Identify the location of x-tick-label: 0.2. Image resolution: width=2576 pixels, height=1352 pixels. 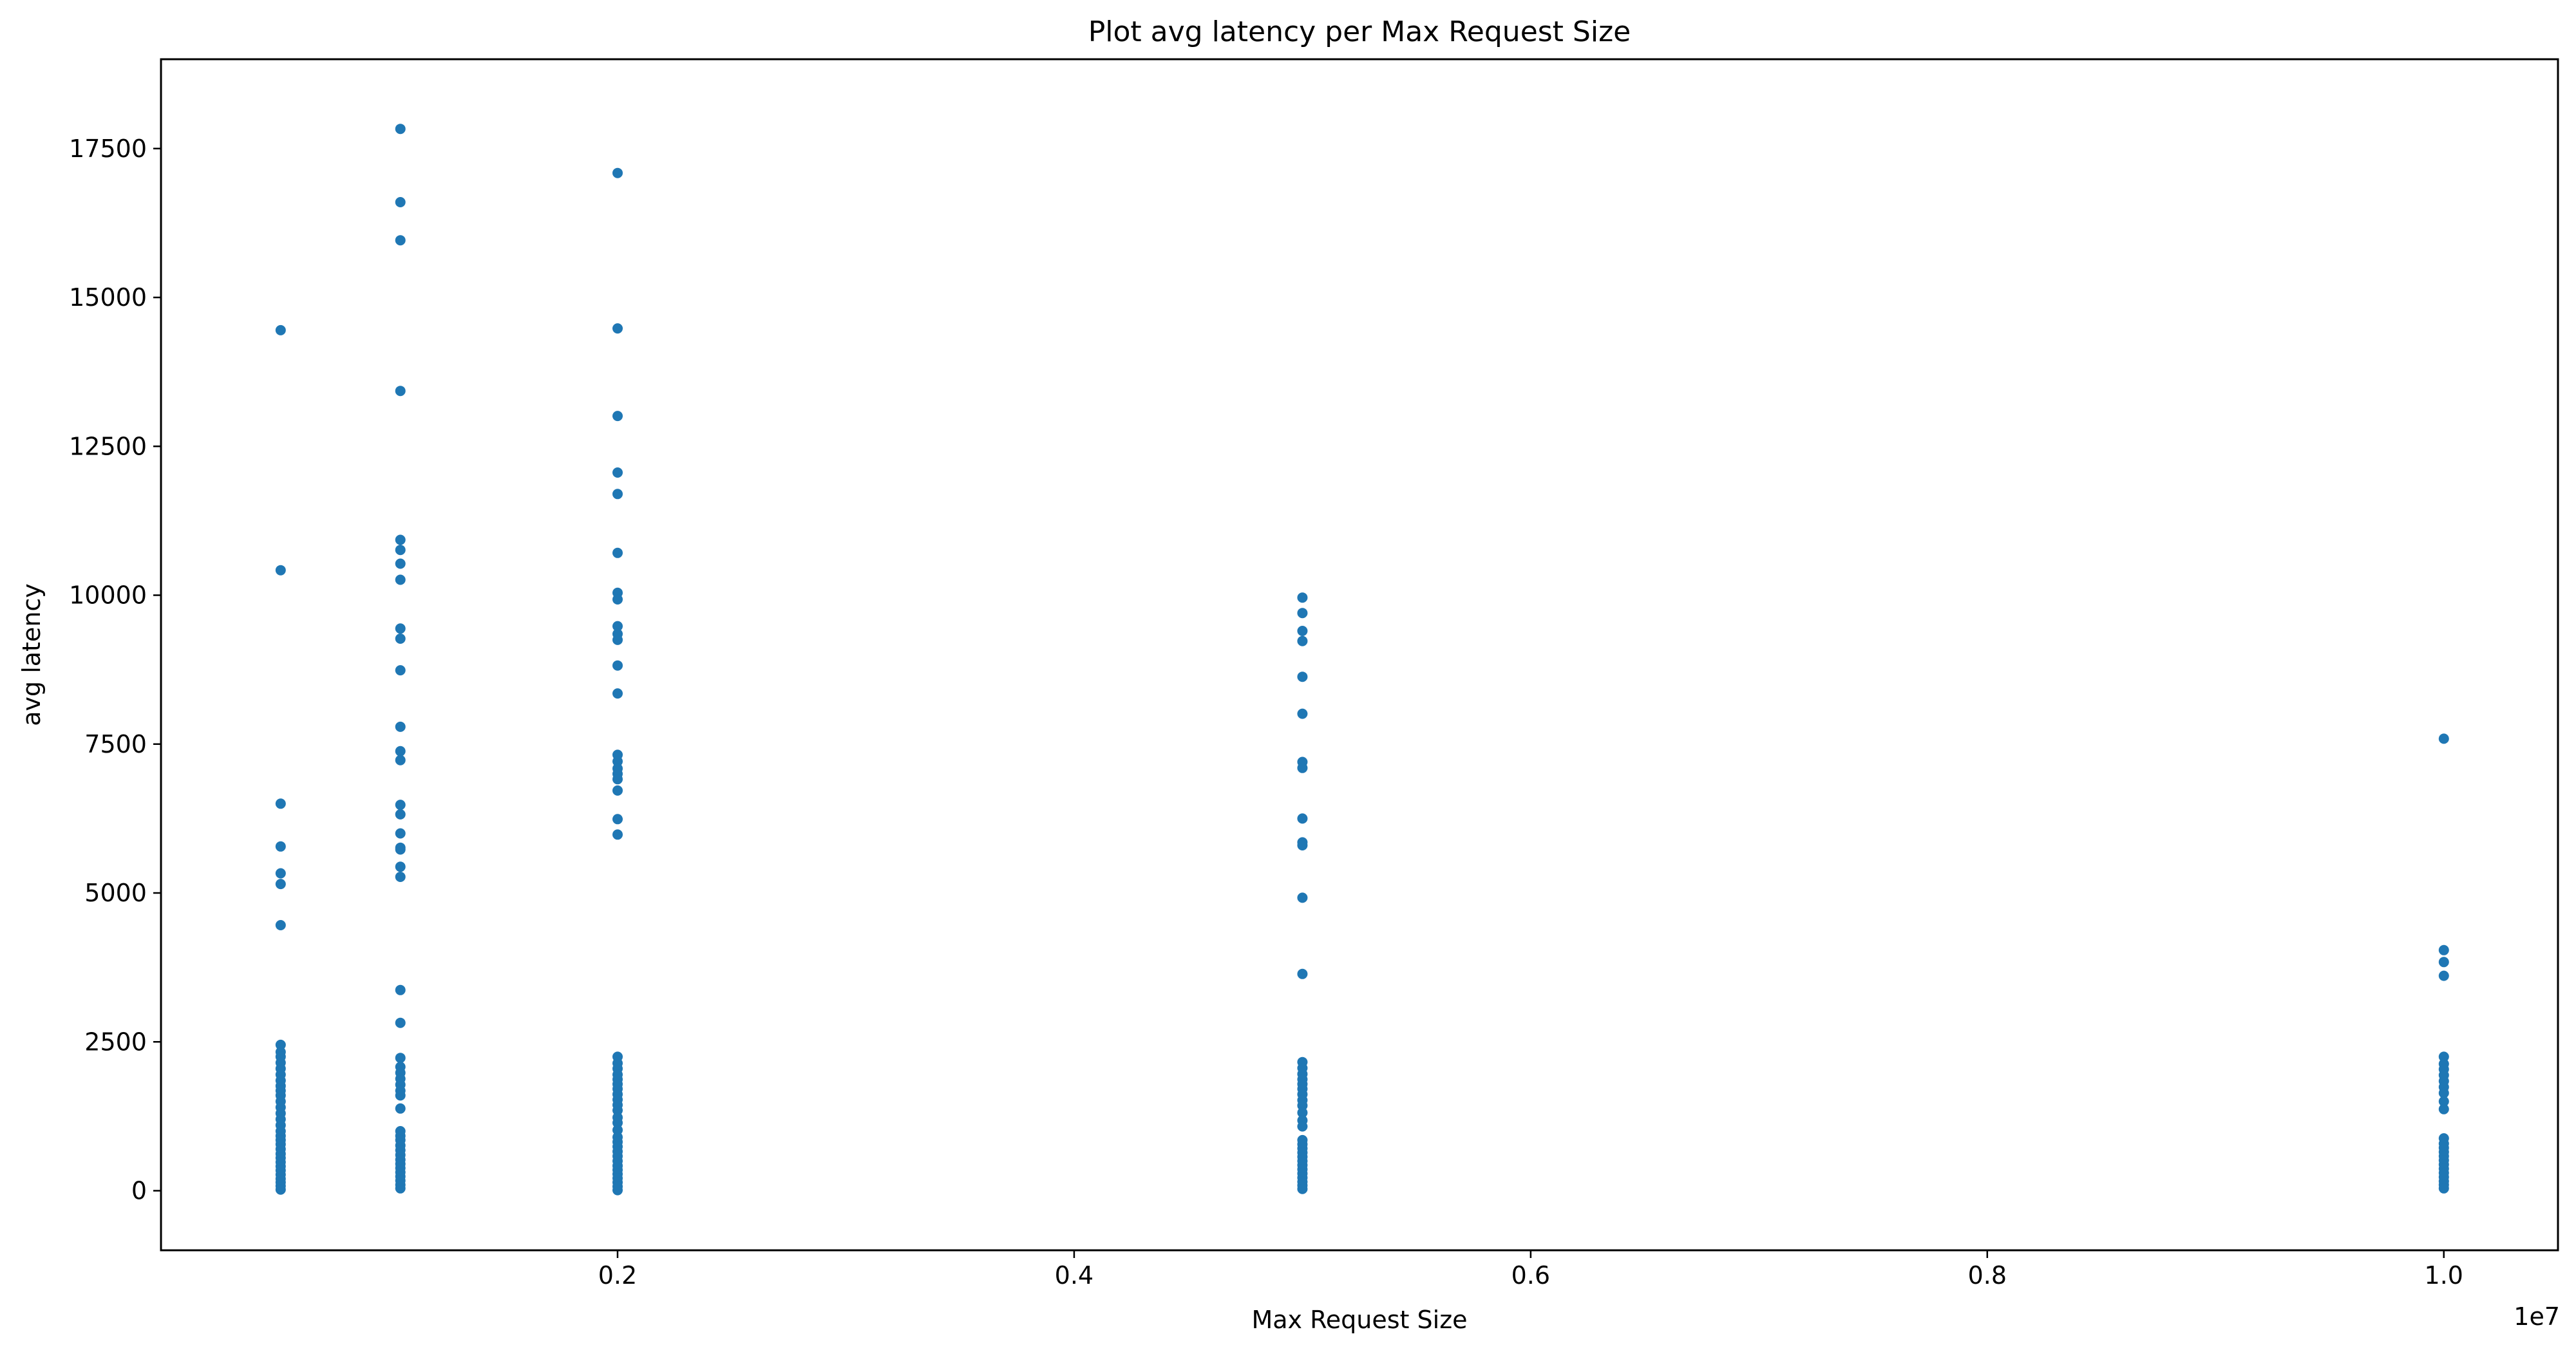
(618, 1276).